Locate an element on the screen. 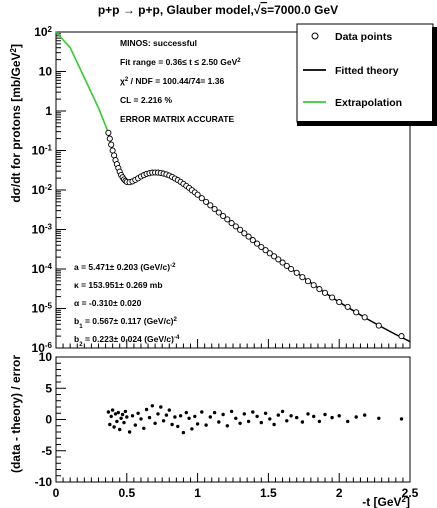 This screenshot has height=508, width=437. param-b2: b2 = 0.223± 0.024 (GeV/c)-4 is located at coordinates (127, 341).